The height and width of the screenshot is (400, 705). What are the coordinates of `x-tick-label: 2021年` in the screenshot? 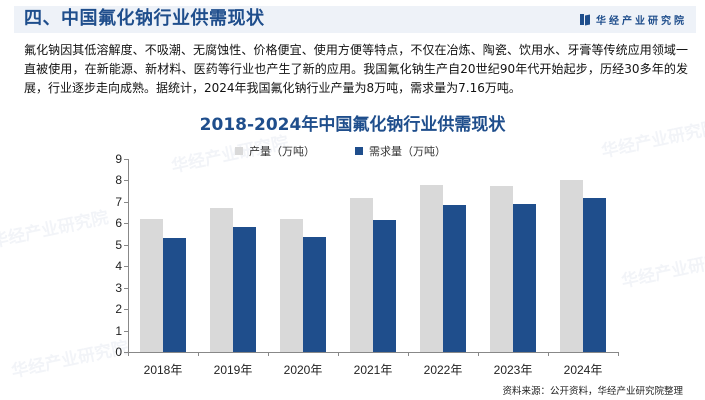 It's located at (373, 370).